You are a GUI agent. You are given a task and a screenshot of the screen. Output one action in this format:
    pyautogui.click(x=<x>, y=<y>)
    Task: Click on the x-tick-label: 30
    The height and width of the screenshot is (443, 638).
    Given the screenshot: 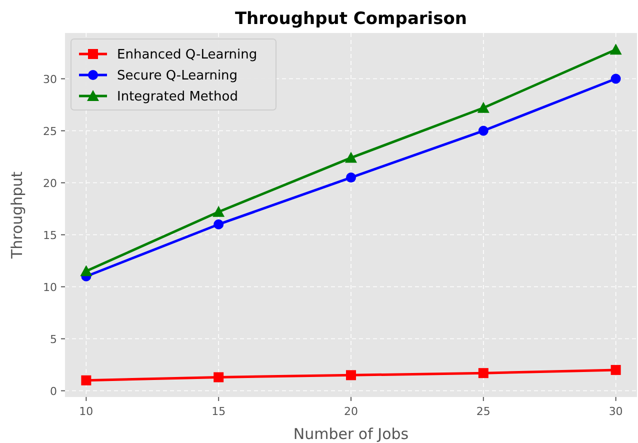 What is the action you would take?
    pyautogui.click(x=615, y=411)
    